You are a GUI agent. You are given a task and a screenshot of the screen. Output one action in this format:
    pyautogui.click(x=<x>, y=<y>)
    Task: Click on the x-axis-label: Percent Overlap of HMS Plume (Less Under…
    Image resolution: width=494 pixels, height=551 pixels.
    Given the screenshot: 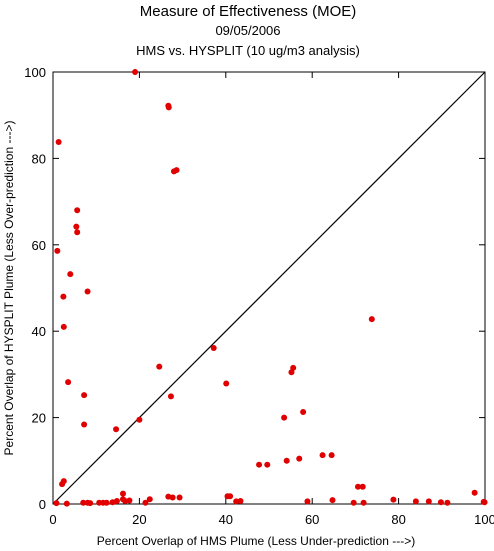 What is the action you would take?
    pyautogui.click(x=256, y=541)
    